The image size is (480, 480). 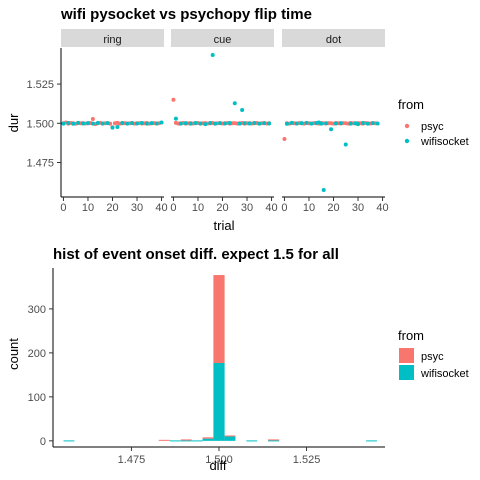 I want to click on x-tick-label-ring-40: 40, so click(x=161, y=208).